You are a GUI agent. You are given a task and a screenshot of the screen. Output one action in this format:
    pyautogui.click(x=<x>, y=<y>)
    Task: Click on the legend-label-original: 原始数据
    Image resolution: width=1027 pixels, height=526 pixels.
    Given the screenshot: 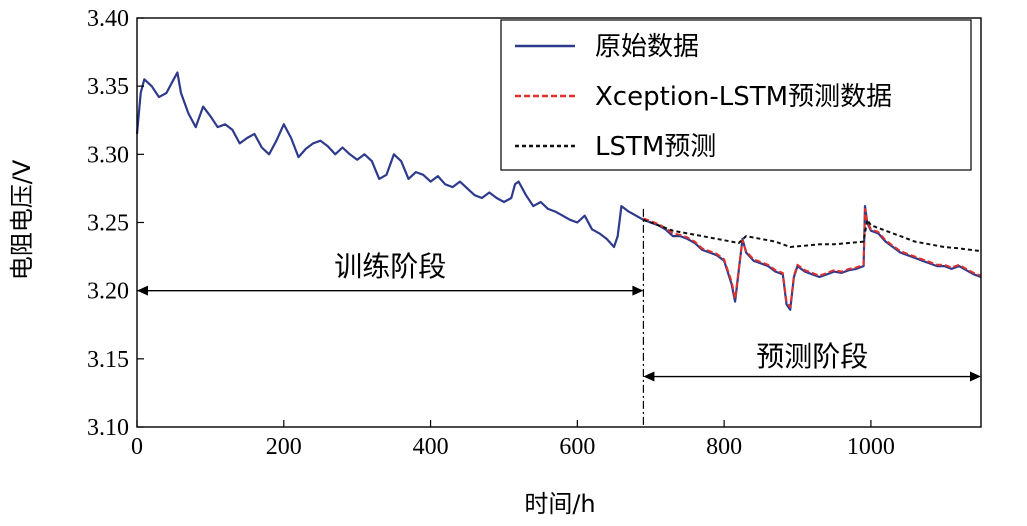 What is the action you would take?
    pyautogui.click(x=647, y=47)
    